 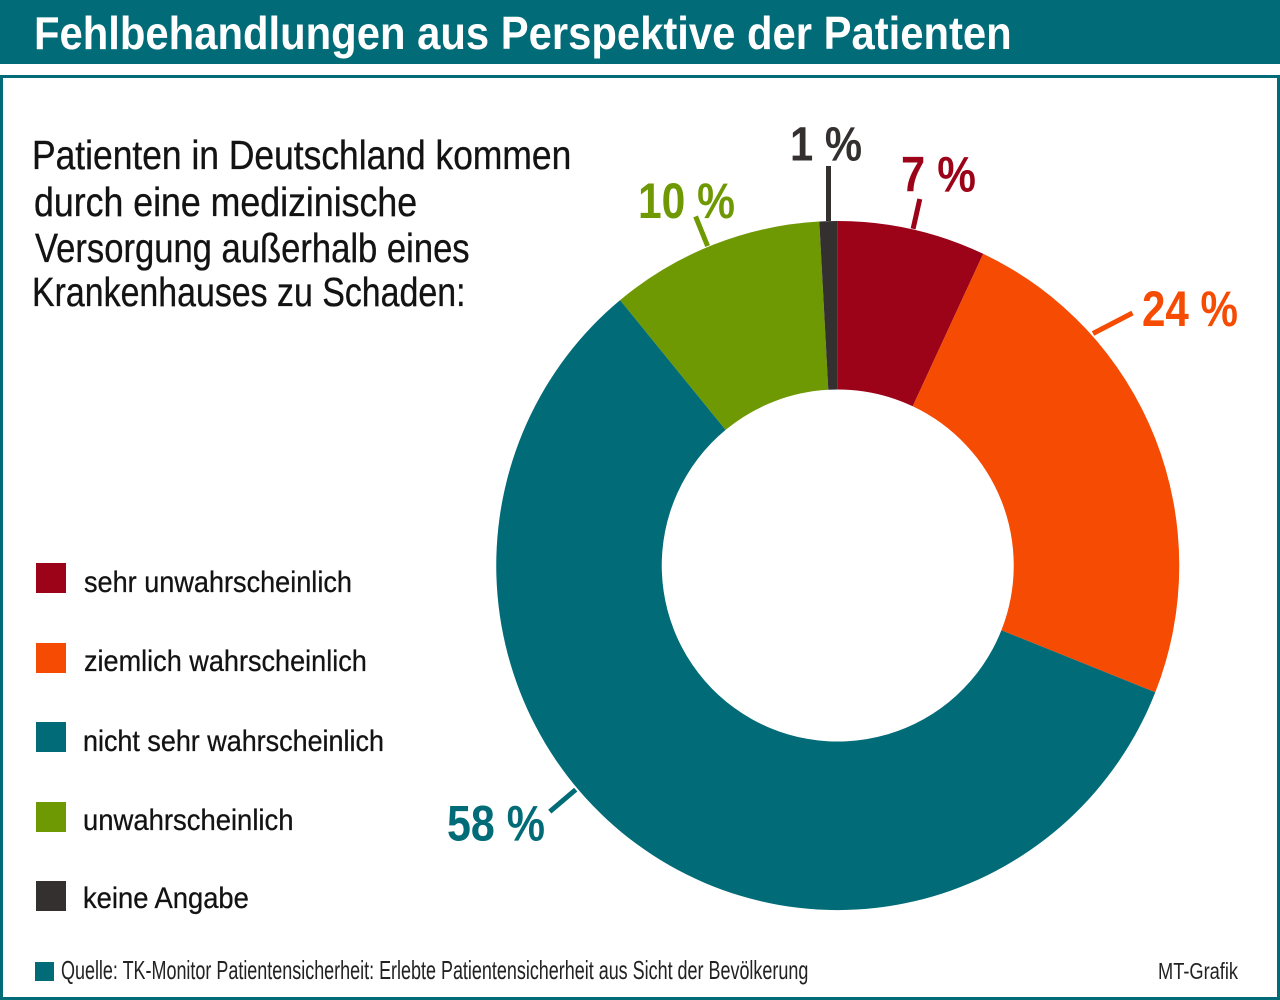 What do you see at coordinates (826, 144) in the screenshot?
I see `svg-text: 1 %` at bounding box center [826, 144].